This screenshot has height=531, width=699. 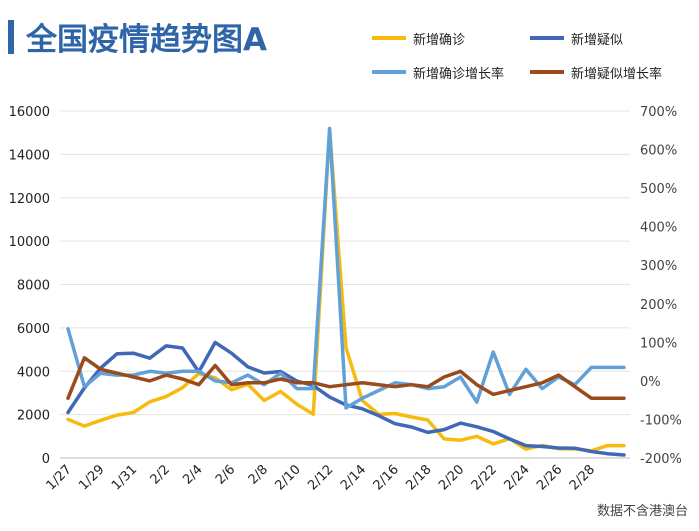 I want to click on chart-title: 全国疫情趋势图A, so click(x=146, y=40).